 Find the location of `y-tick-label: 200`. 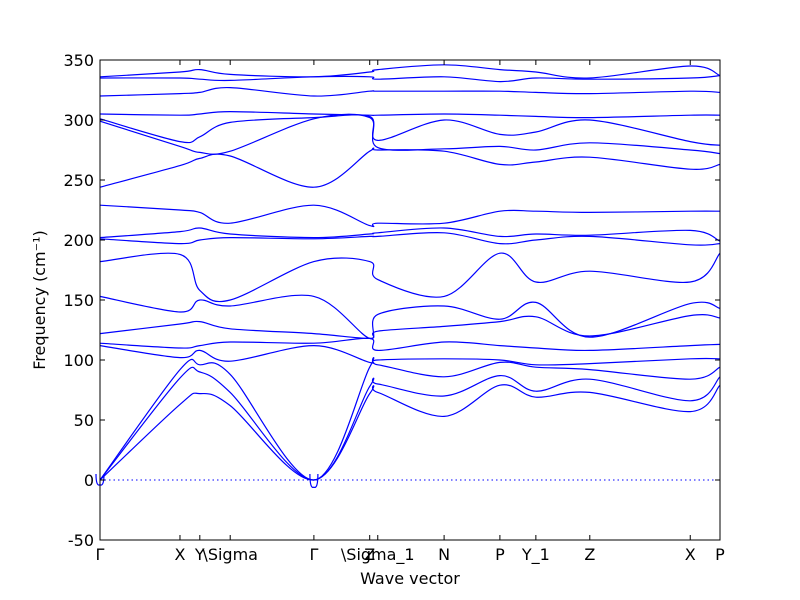

y-tick-label: 200 is located at coordinates (78, 240).